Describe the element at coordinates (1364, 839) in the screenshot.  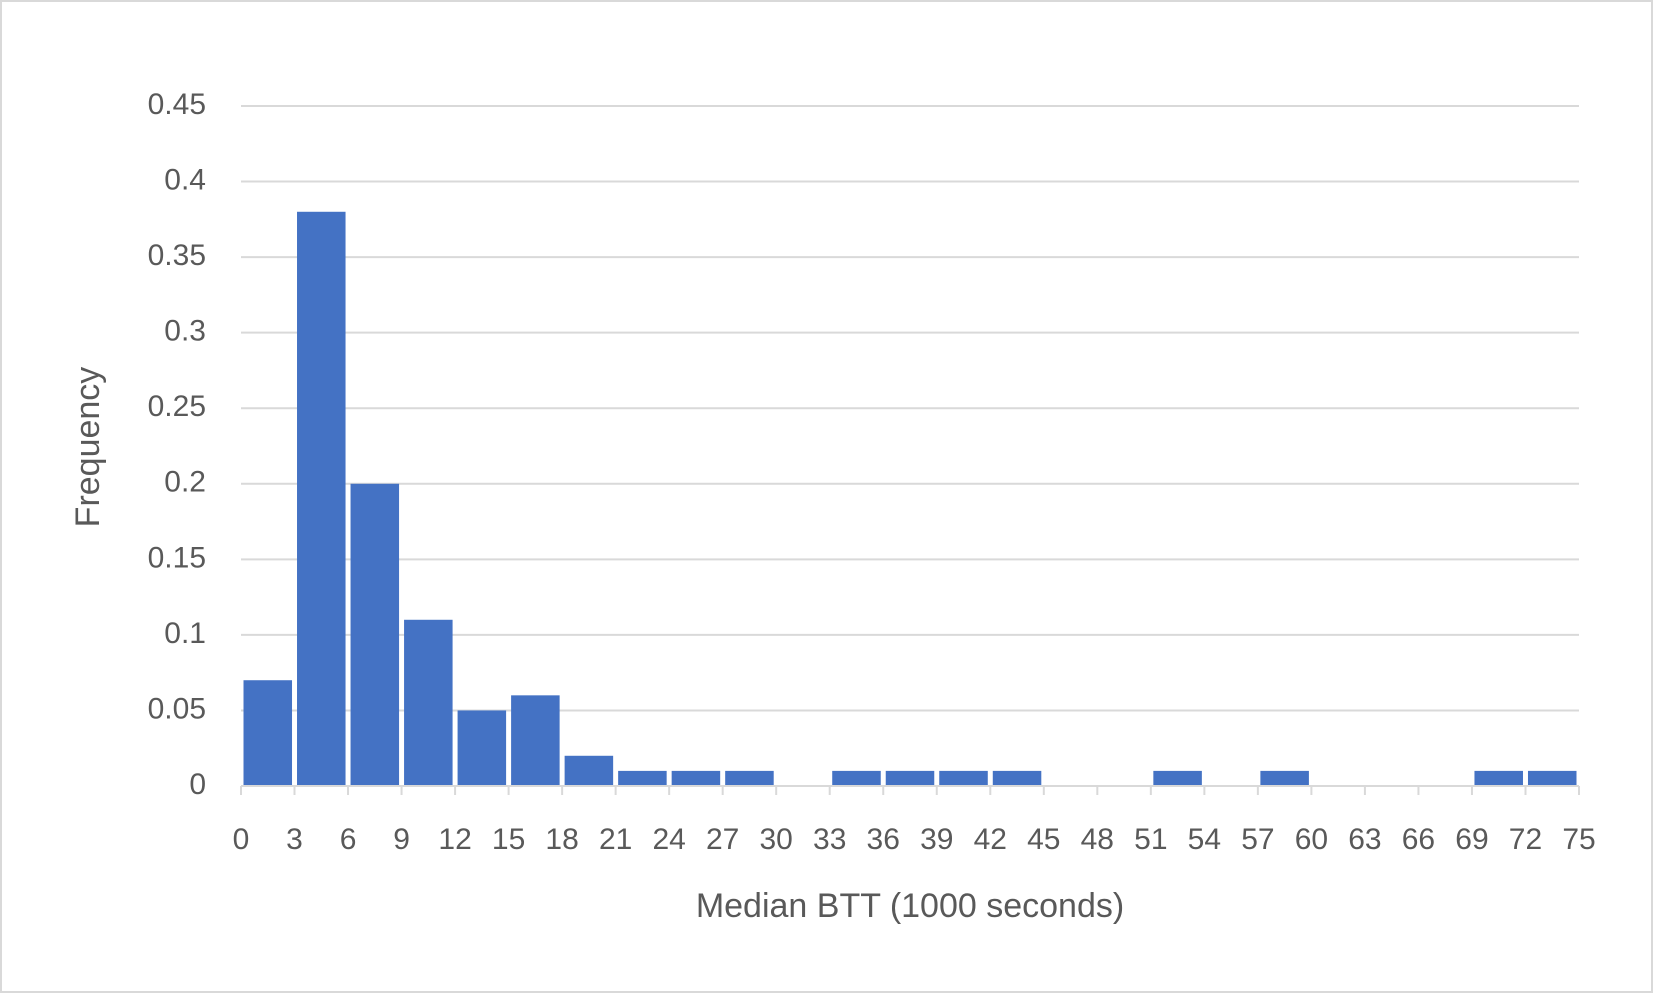
I see `x-tick-label: 63` at that location.